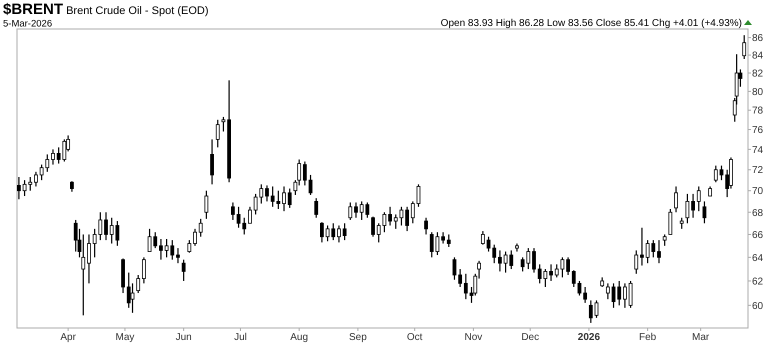 The image size is (780, 345). I want to click on y-tick-label: 64, so click(758, 258).